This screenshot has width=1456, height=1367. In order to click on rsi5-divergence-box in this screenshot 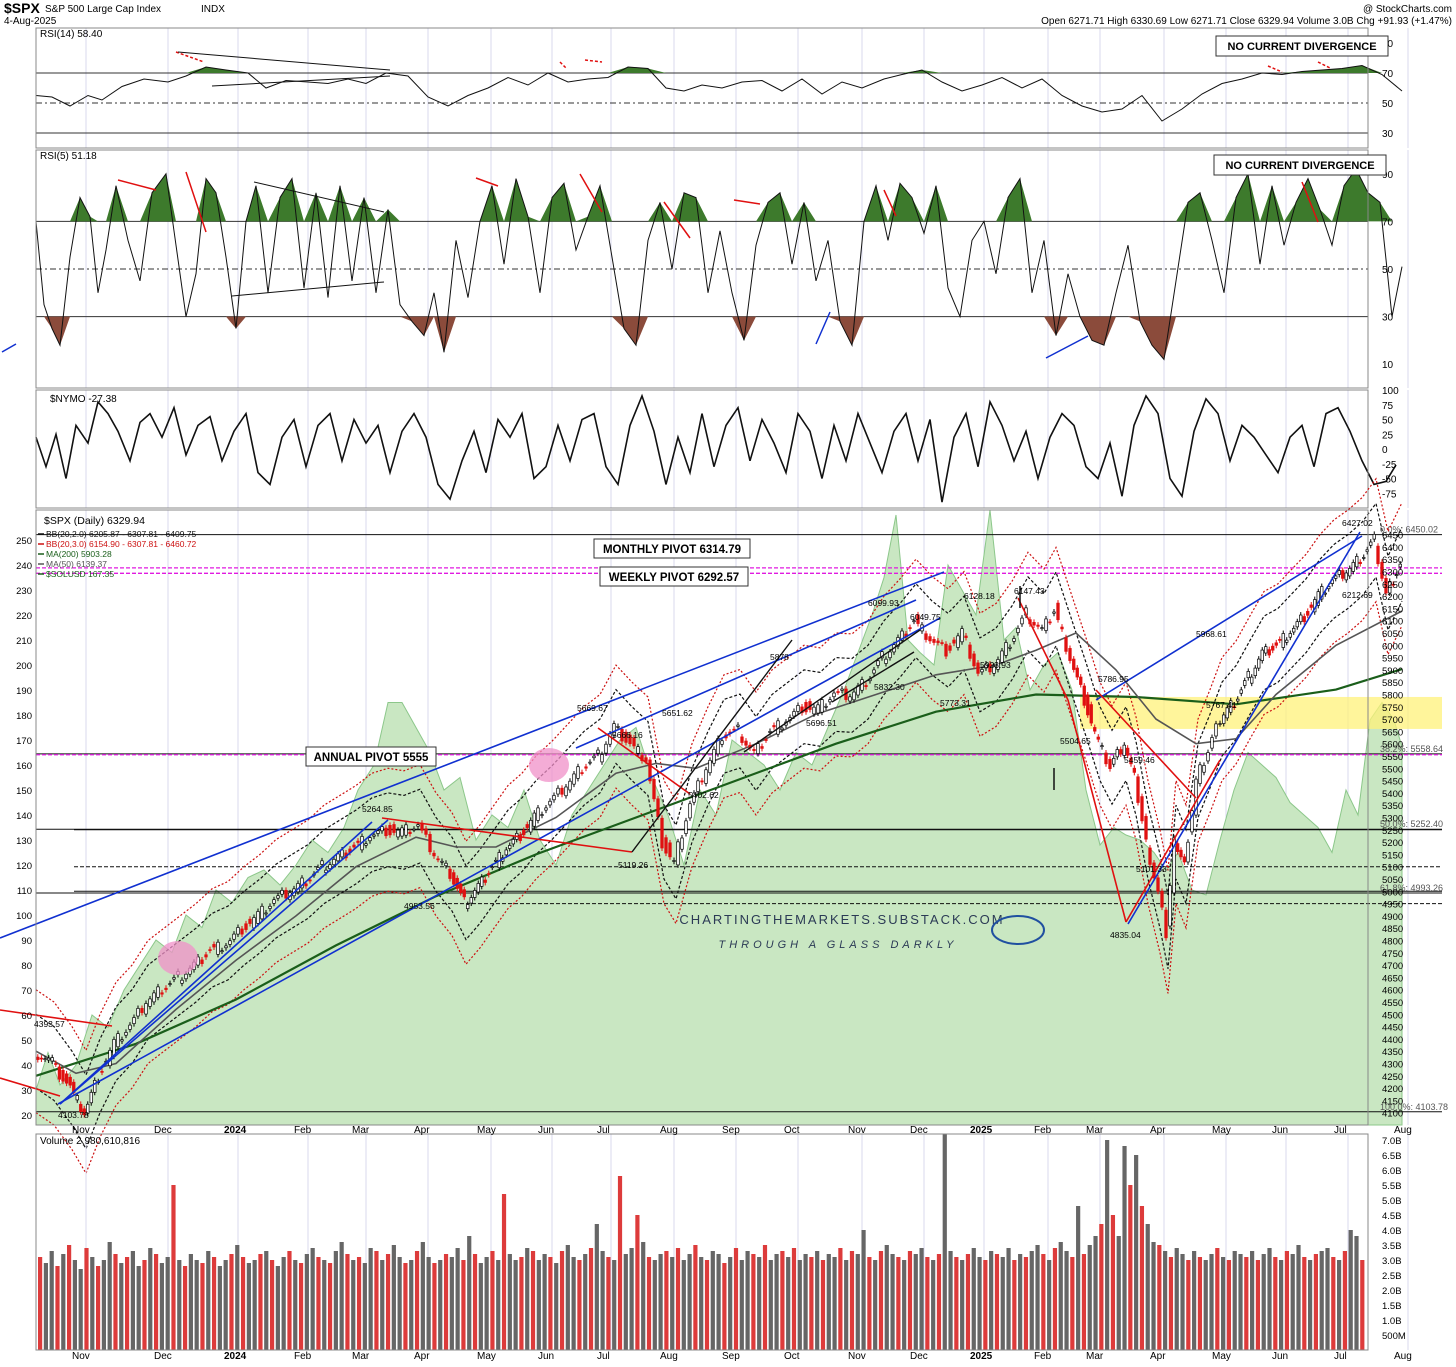, I will do `click(1300, 165)`.